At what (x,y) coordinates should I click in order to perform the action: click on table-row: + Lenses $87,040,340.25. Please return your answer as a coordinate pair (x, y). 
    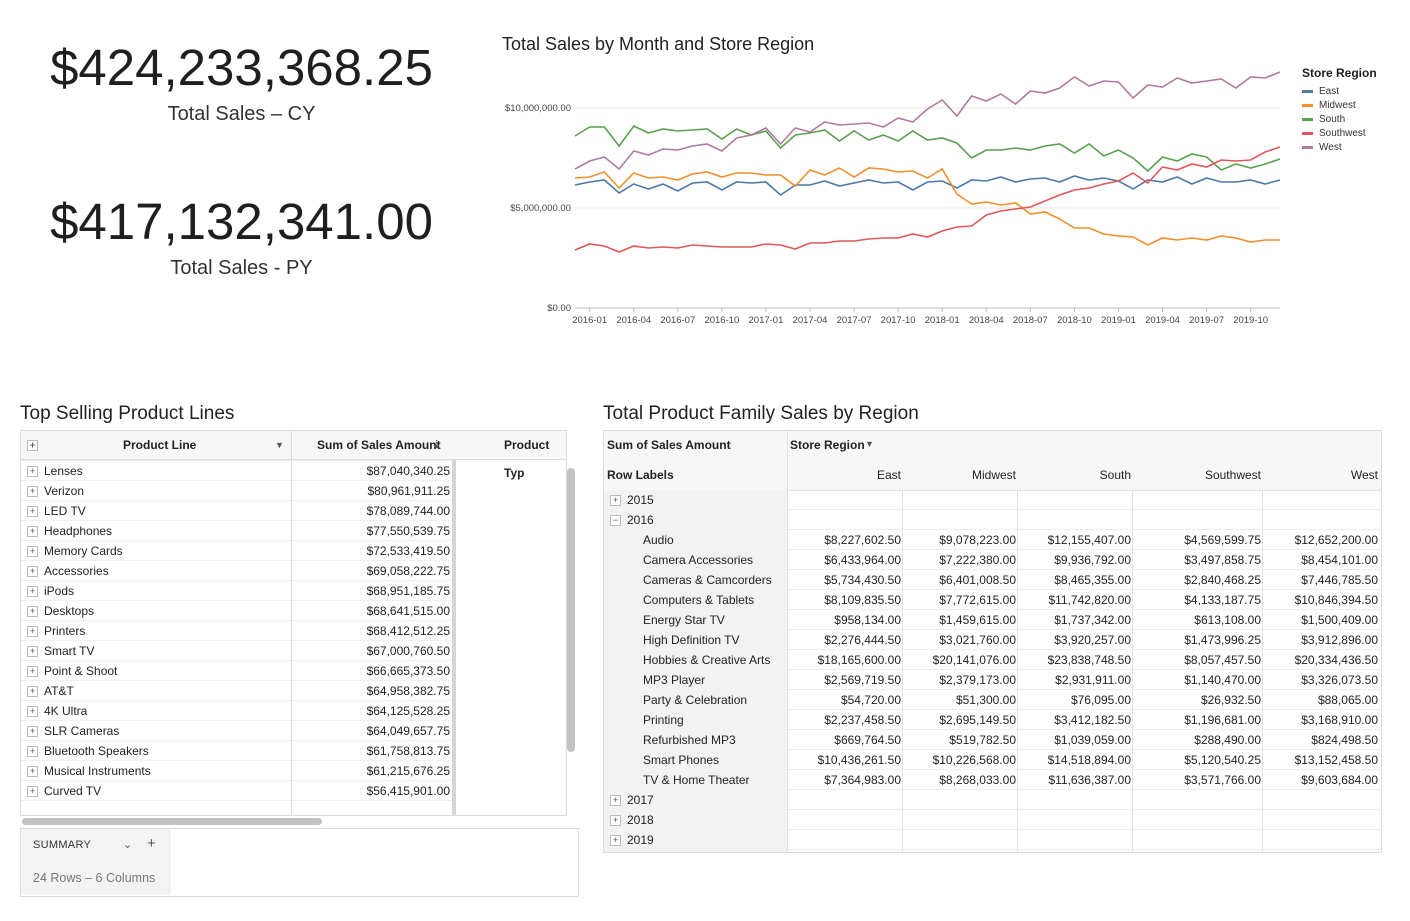
    Looking at the image, I should click on (238, 471).